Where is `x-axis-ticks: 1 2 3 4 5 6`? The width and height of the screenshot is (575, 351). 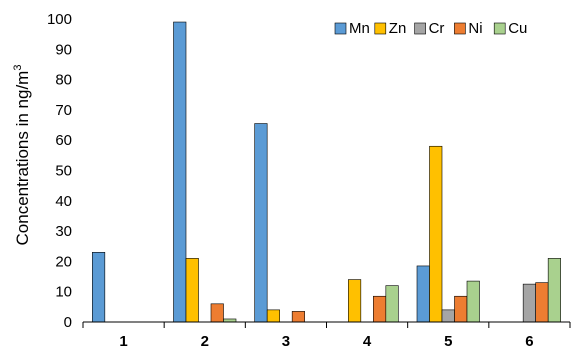
x-axis-ticks: 1 2 3 4 5 6 is located at coordinates (326, 341).